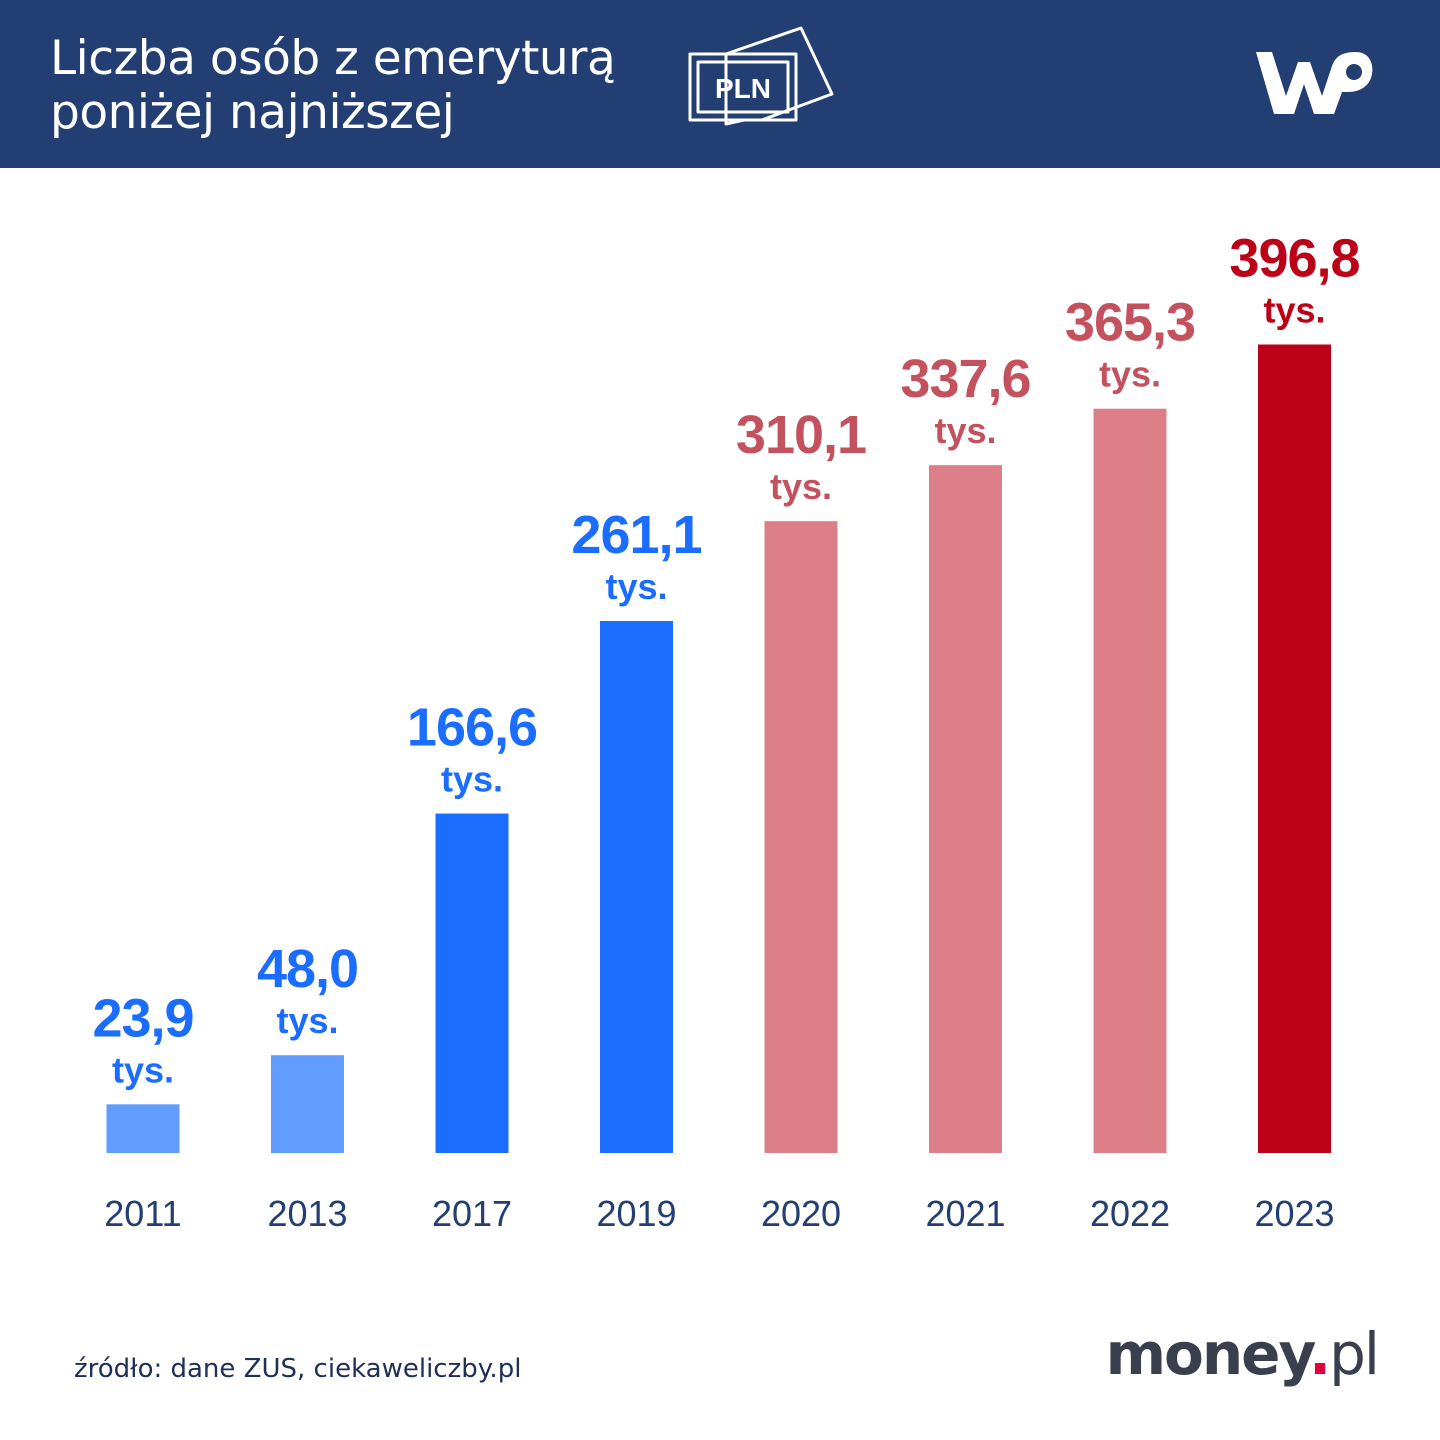  What do you see at coordinates (965, 809) in the screenshot?
I see `bar-2021` at bounding box center [965, 809].